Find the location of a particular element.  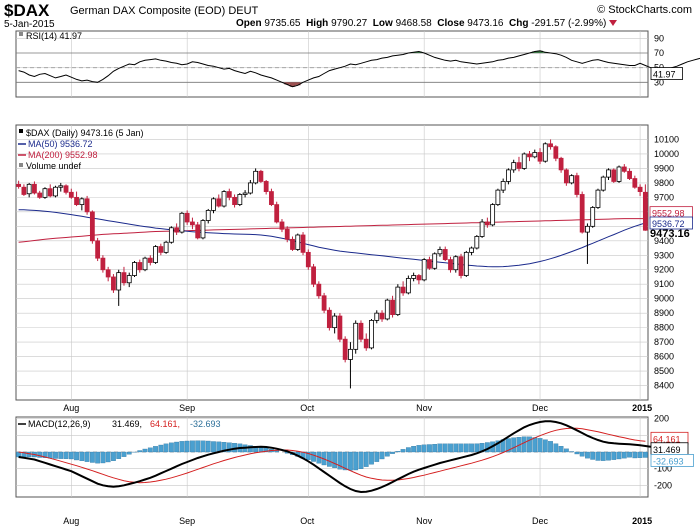

close-label: Close is located at coordinates (451, 23).